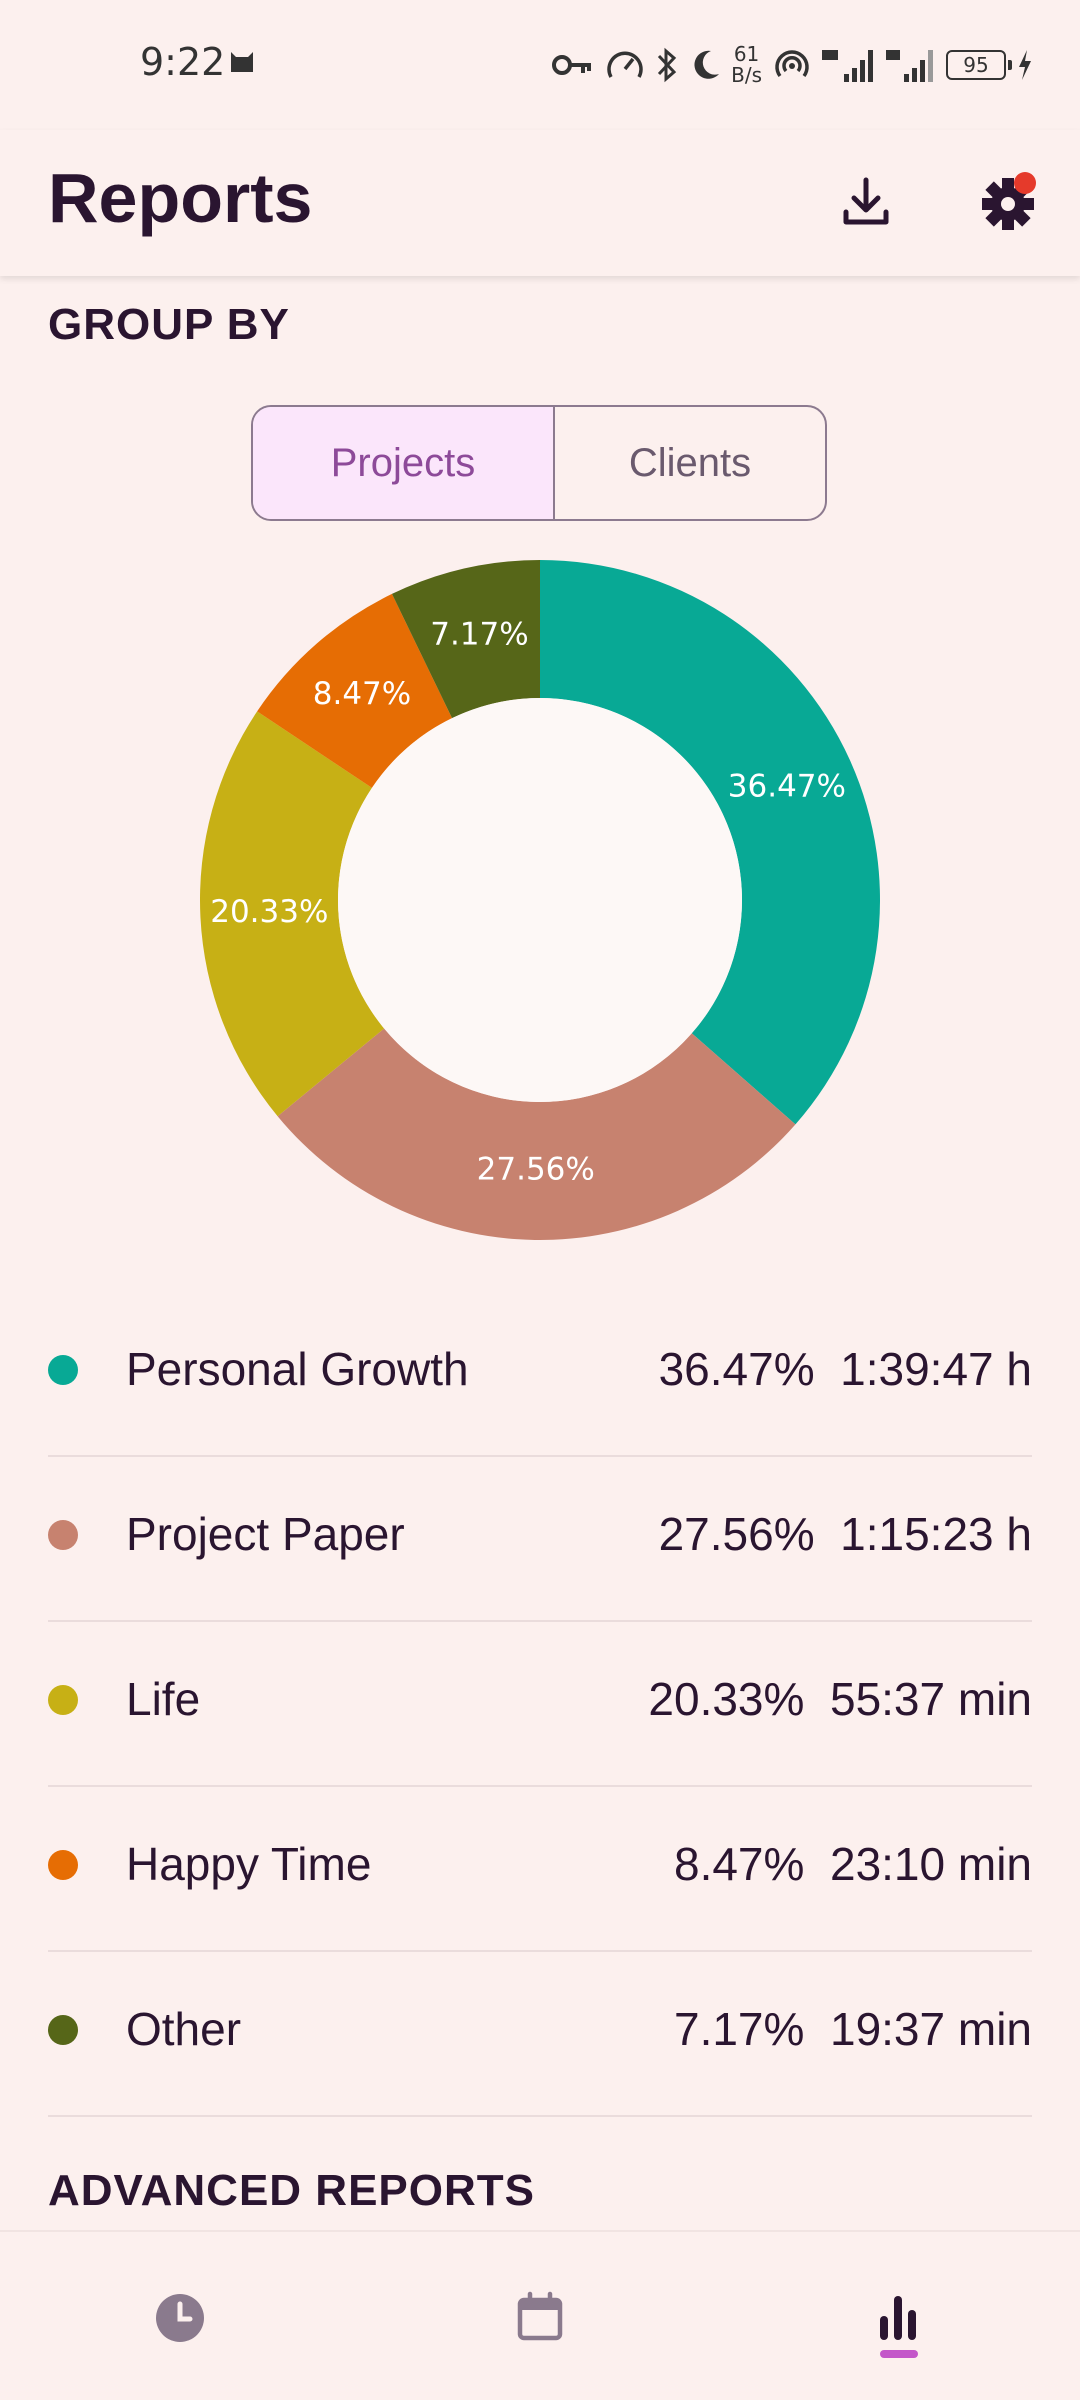 The image size is (1080, 2400). I want to click on status-time: 9:22, so click(183, 62).